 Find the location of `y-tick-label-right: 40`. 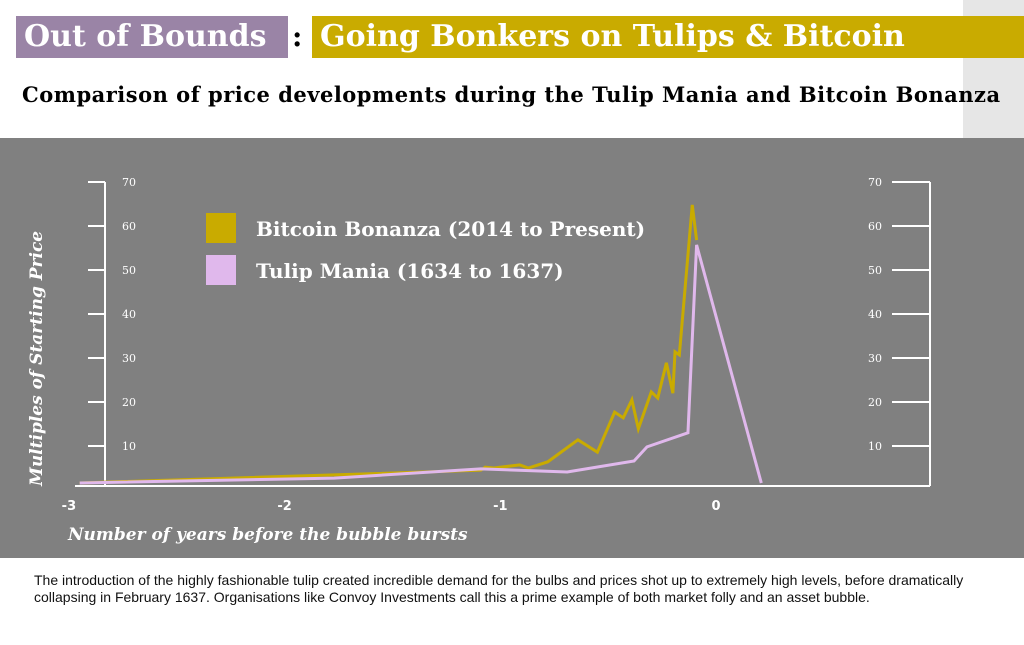

y-tick-label-right: 40 is located at coordinates (875, 314).